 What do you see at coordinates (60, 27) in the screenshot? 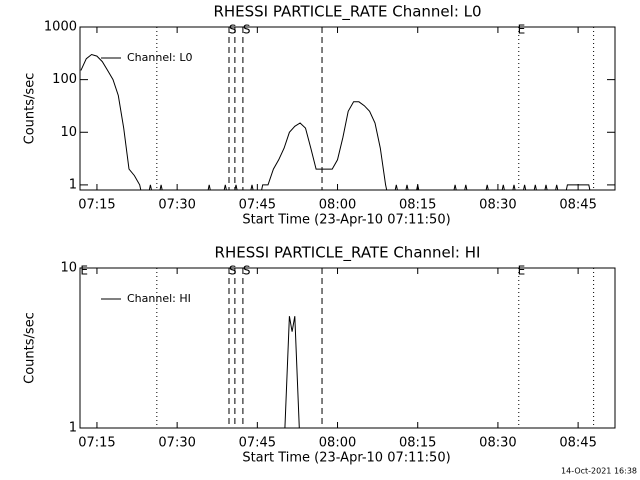
I see `y-tick-label: 1000` at bounding box center [60, 27].